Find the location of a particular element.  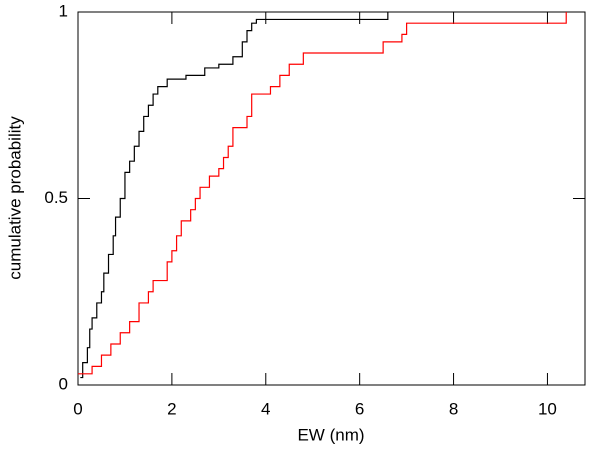

y-axis-label: cumulative probability is located at coordinates (14, 198).